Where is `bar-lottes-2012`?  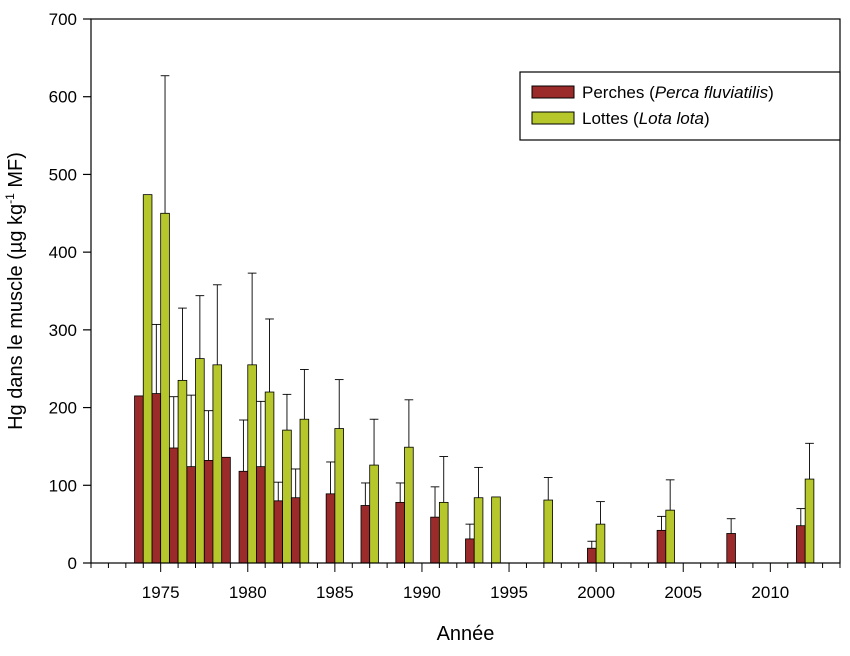 bar-lottes-2012 is located at coordinates (809, 521).